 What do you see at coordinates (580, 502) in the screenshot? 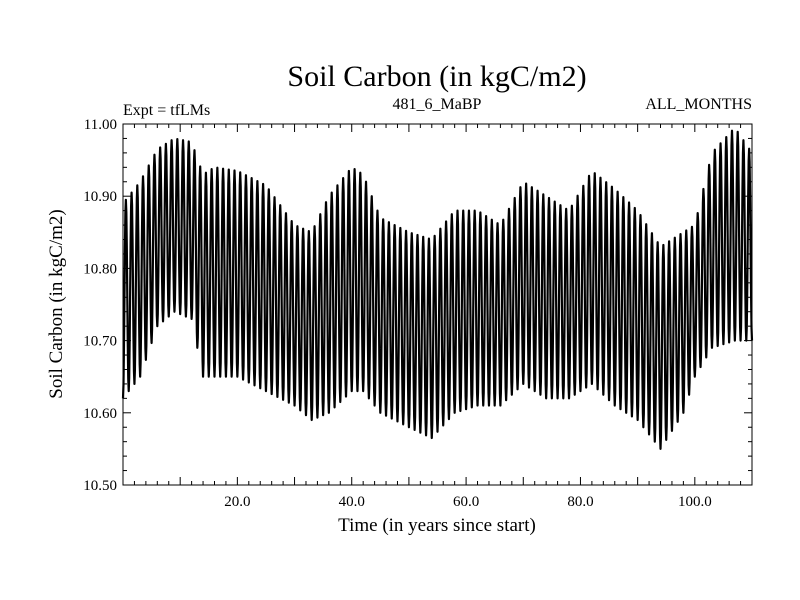
I see `x-tick-label: 80.0` at bounding box center [580, 502].